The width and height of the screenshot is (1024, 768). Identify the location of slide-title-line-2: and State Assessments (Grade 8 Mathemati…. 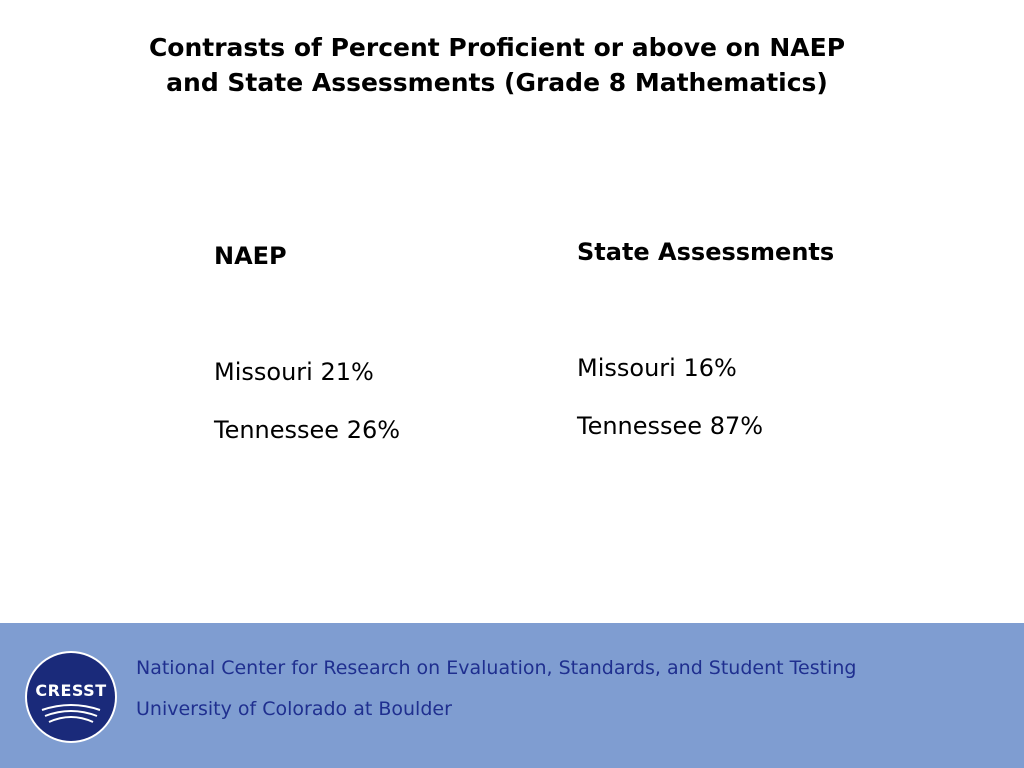
(497, 82).